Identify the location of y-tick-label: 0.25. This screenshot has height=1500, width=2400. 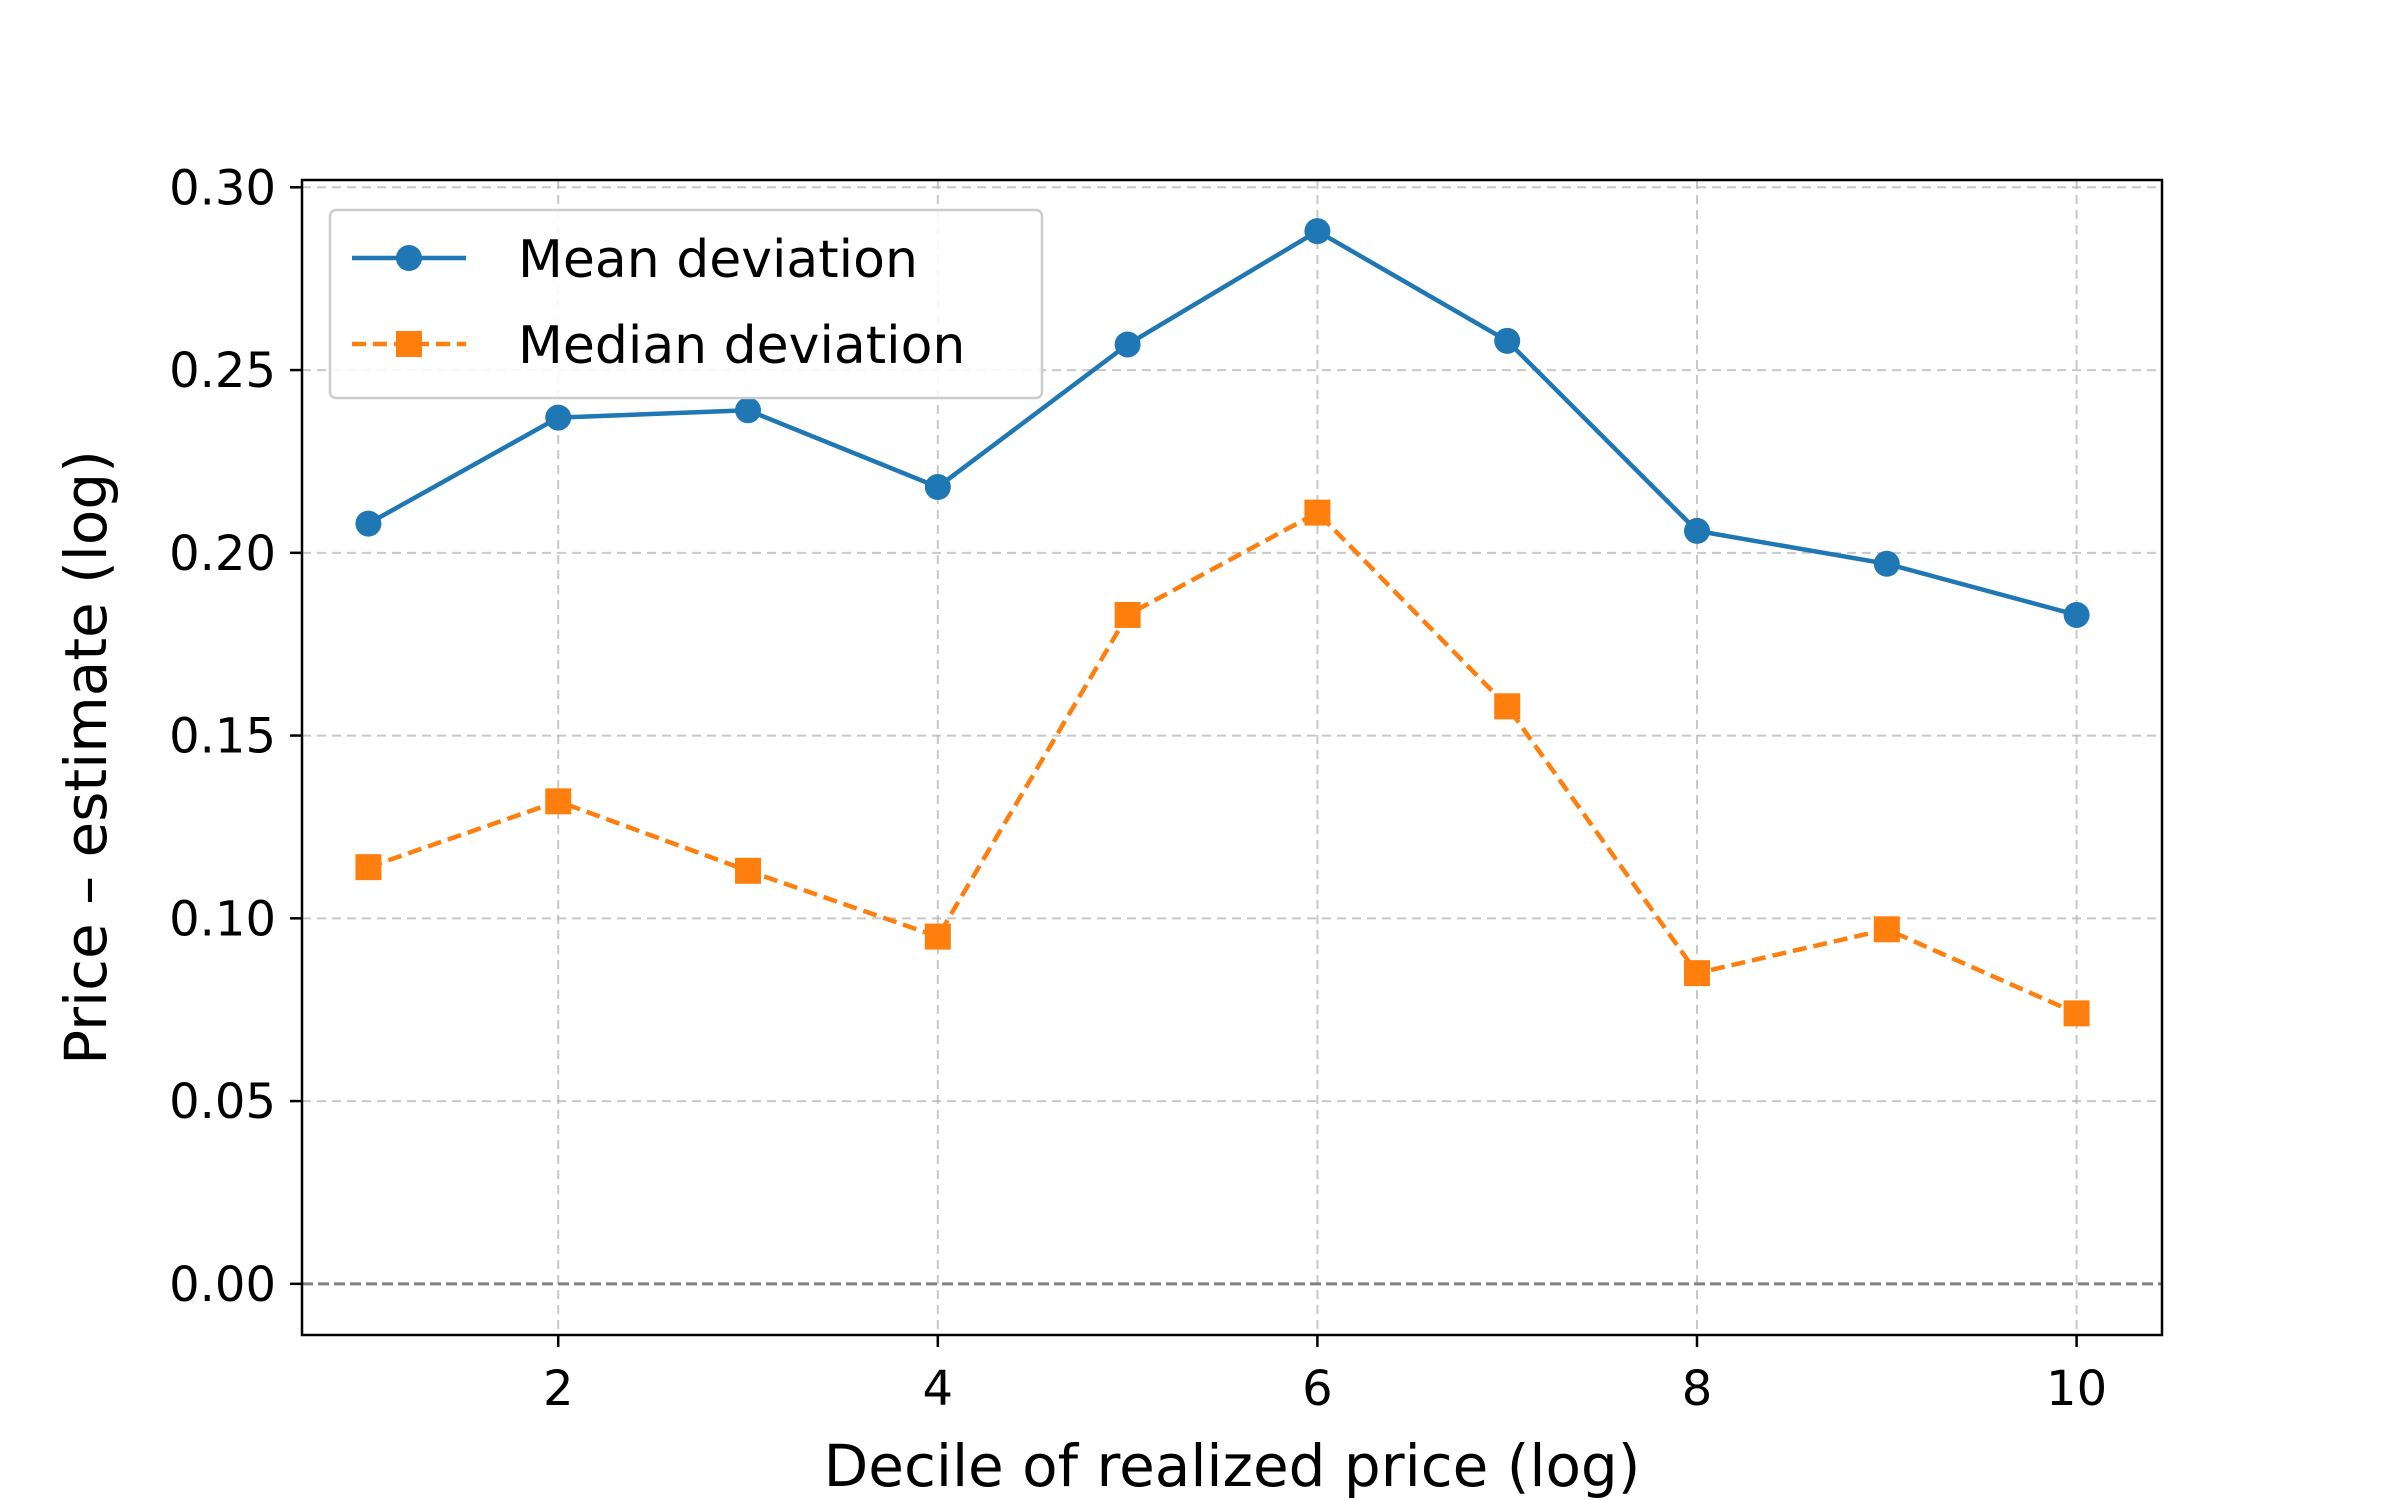
(222, 371).